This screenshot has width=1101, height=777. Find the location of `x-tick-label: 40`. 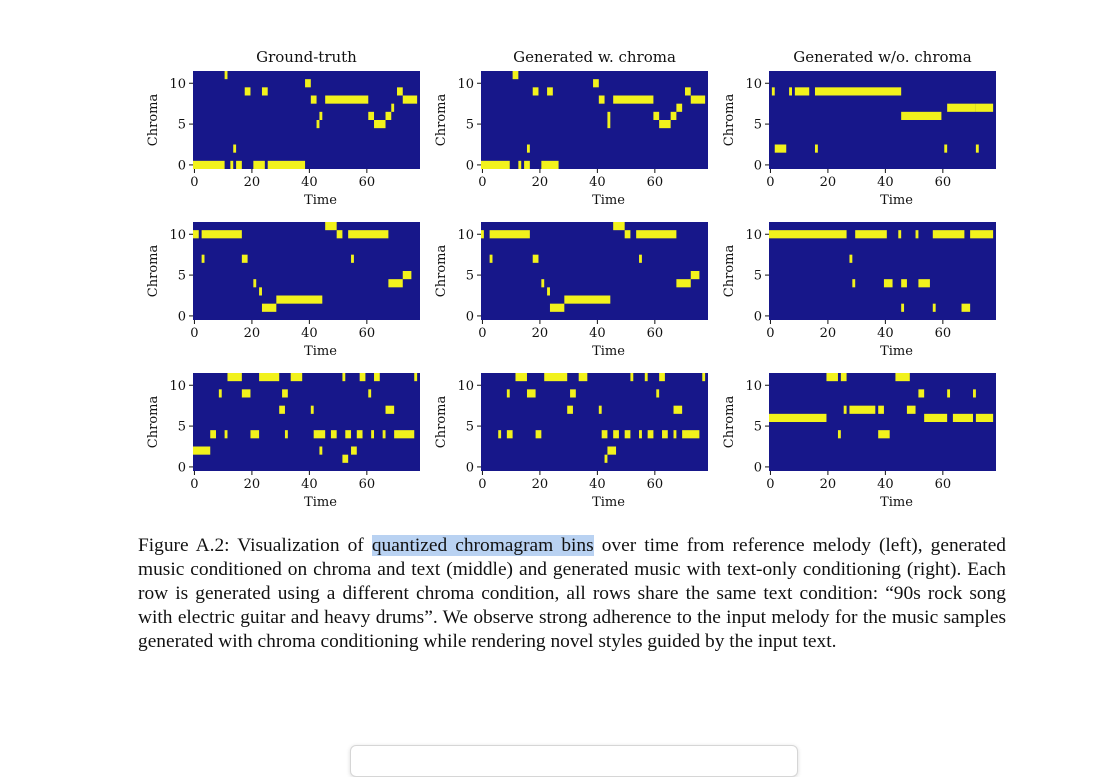

x-tick-label: 40 is located at coordinates (885, 333).